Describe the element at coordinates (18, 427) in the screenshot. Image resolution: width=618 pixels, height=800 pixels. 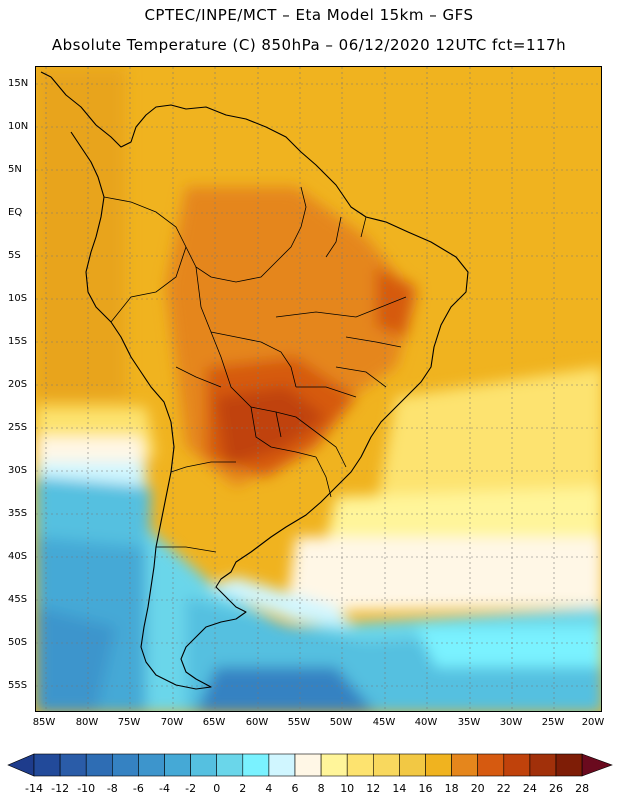
I see `lat-label-25s: 25S` at that location.